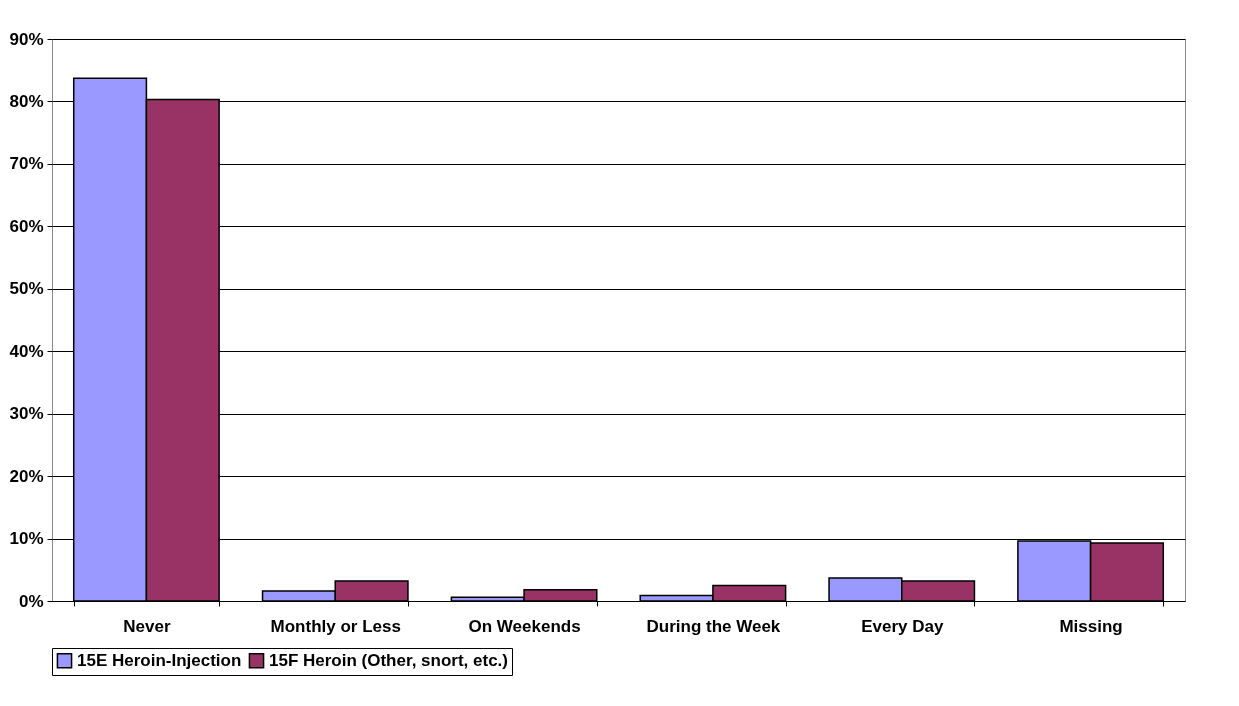 The height and width of the screenshot is (706, 1239). Describe the element at coordinates (524, 626) in the screenshot. I see `x-tick-label: On Weekends` at that location.